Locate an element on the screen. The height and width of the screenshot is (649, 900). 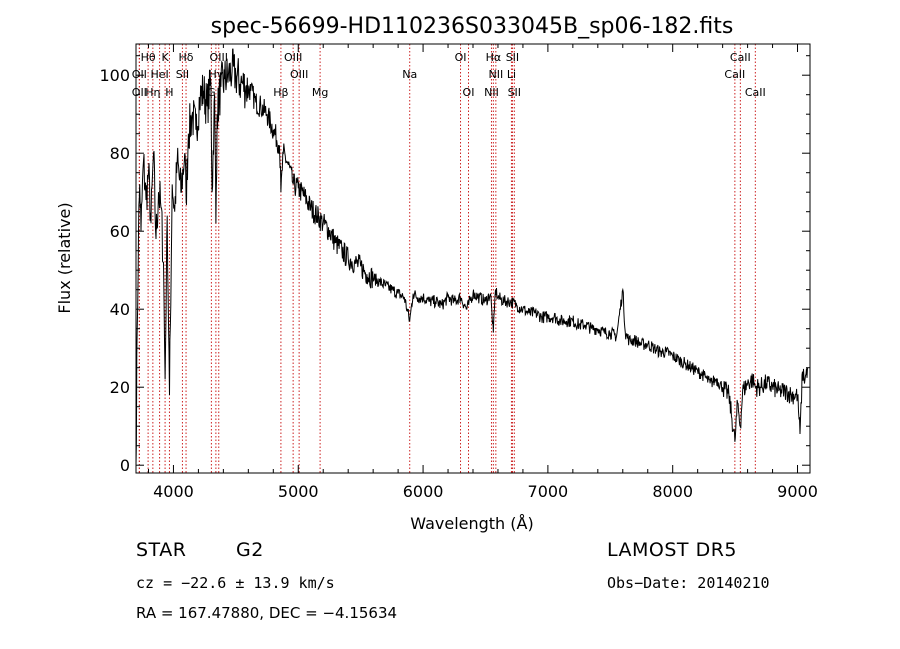
emission-line-label: Hθ is located at coordinates (148, 57).